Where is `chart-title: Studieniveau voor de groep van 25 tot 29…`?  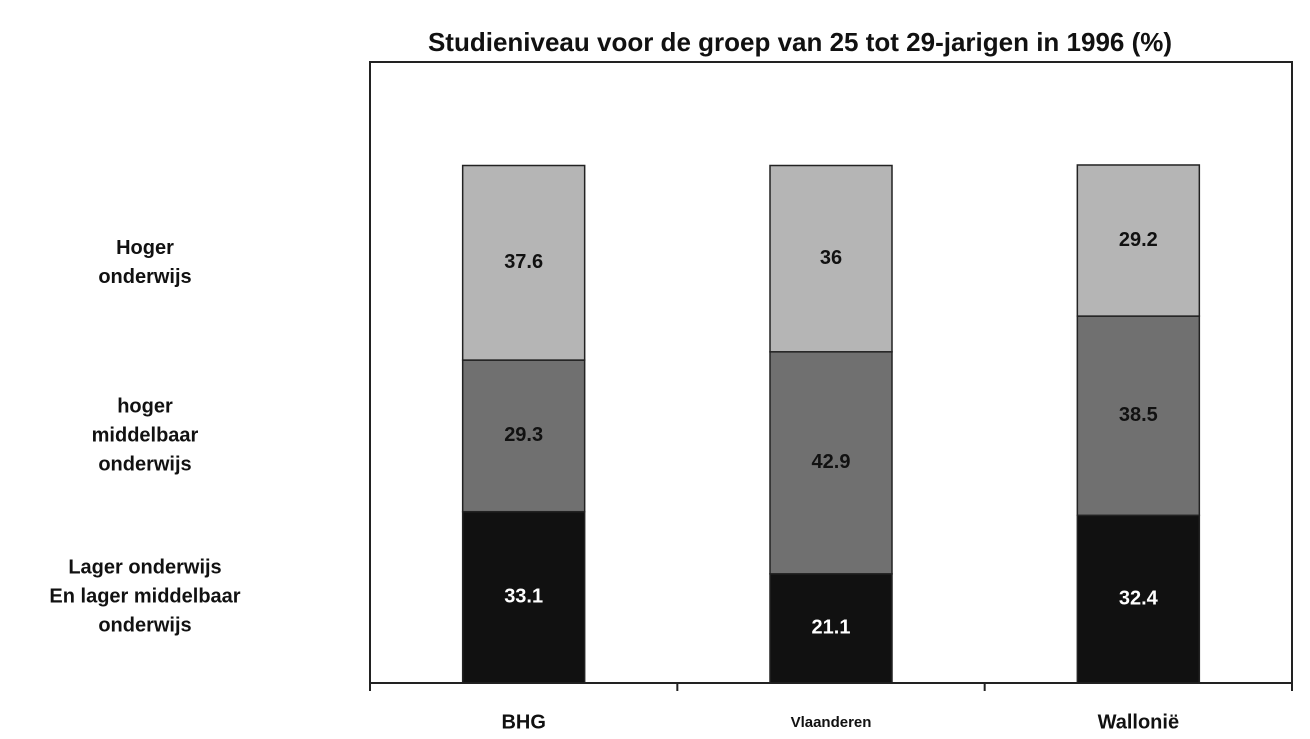 chart-title: Studieniveau voor de groep van 25 tot 29… is located at coordinates (800, 42).